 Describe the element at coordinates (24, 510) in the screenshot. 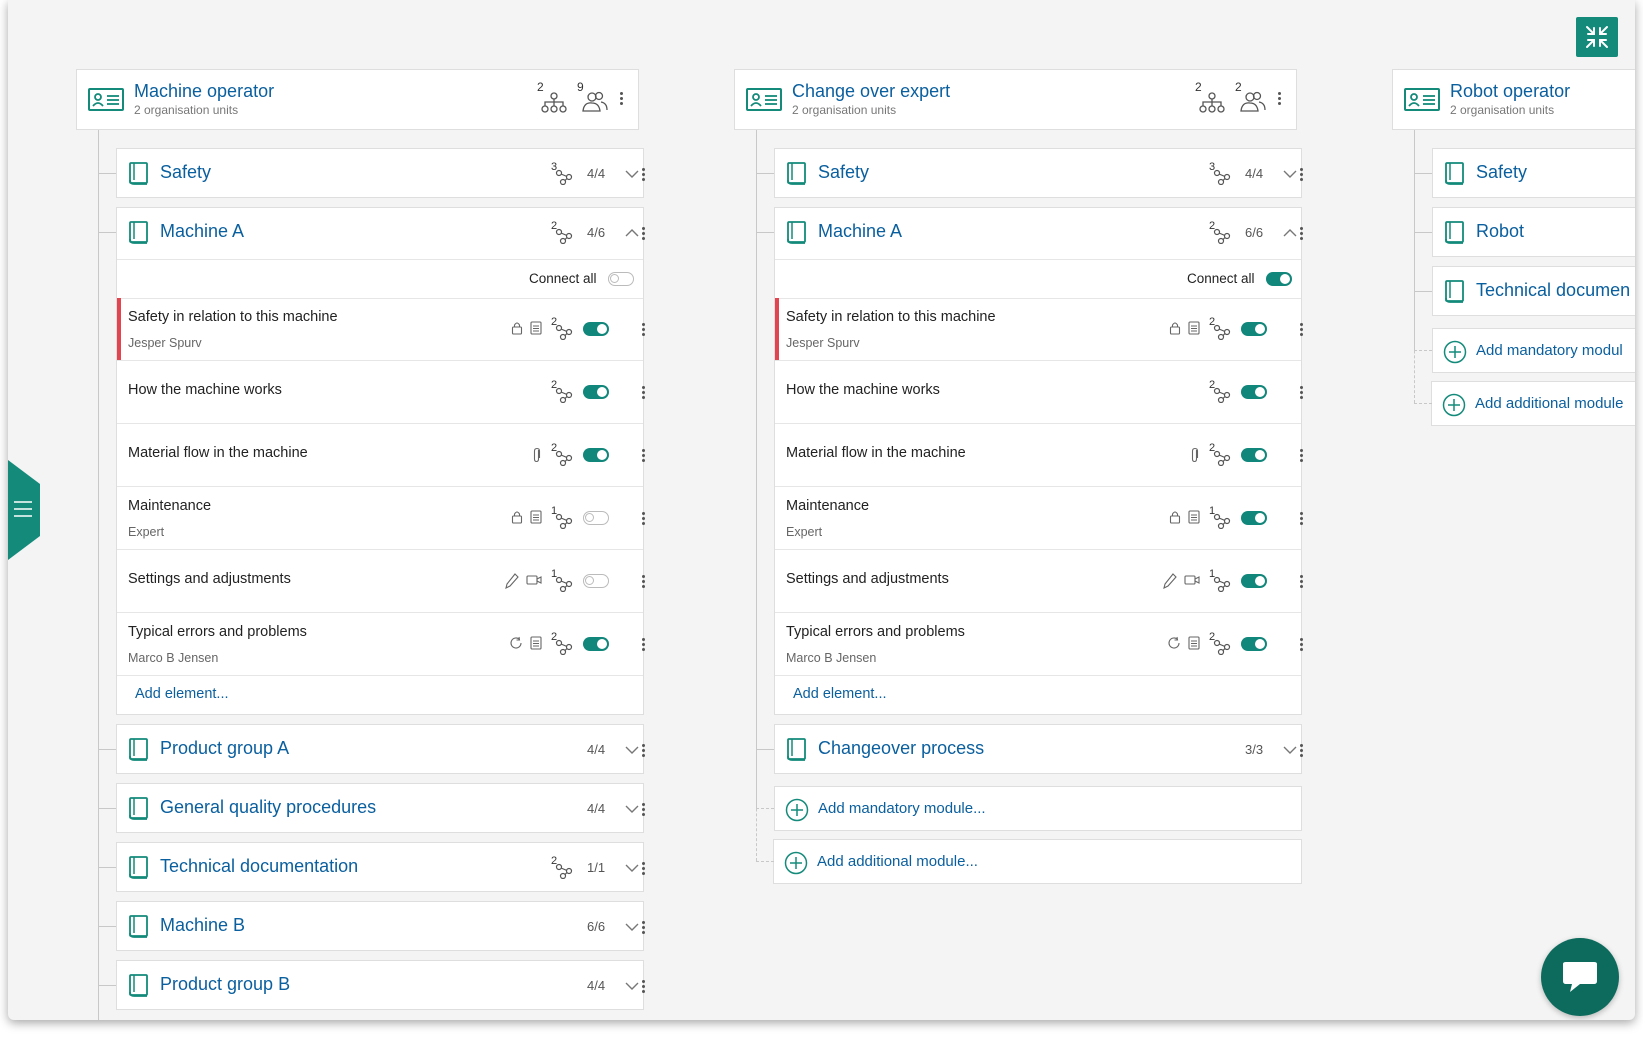

I see `side-menu-tab` at that location.